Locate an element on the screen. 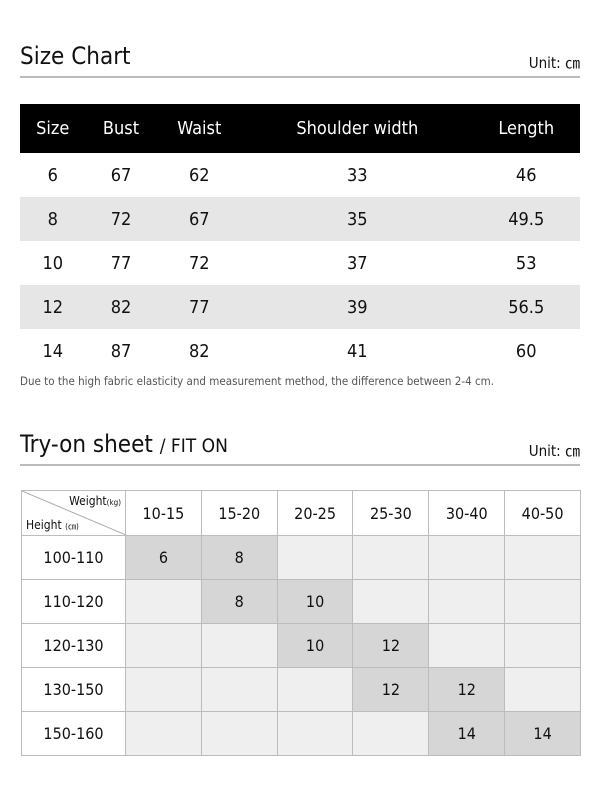  table-row: 110-120 8 10 is located at coordinates (301, 601).